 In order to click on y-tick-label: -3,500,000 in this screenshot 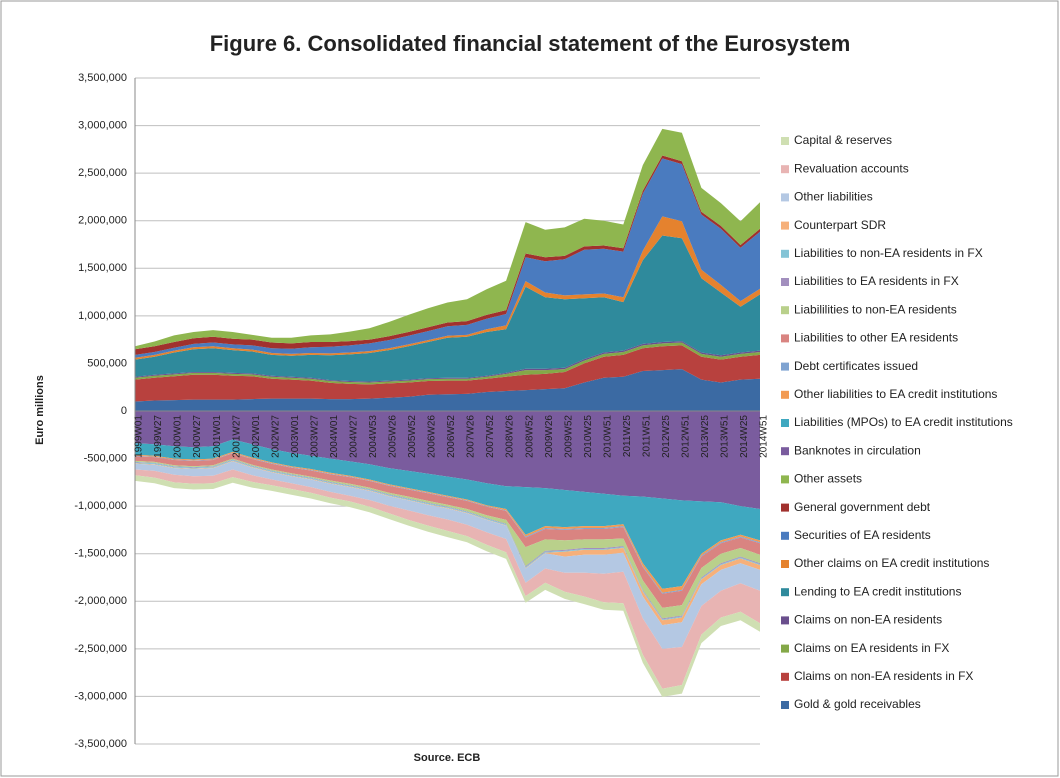, I will do `click(100, 744)`.